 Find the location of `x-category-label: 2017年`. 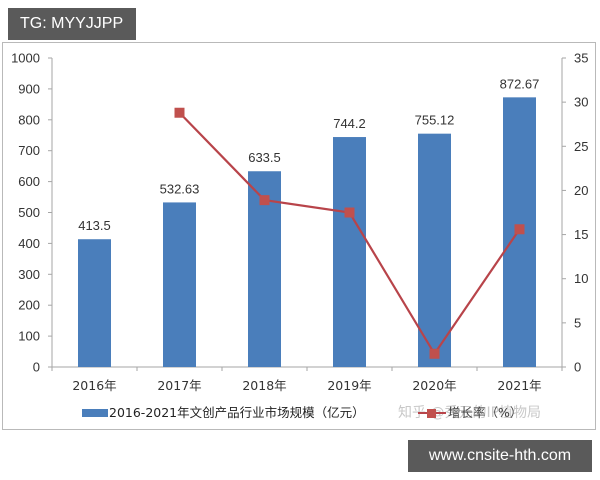

x-category-label: 2017年 is located at coordinates (179, 385).